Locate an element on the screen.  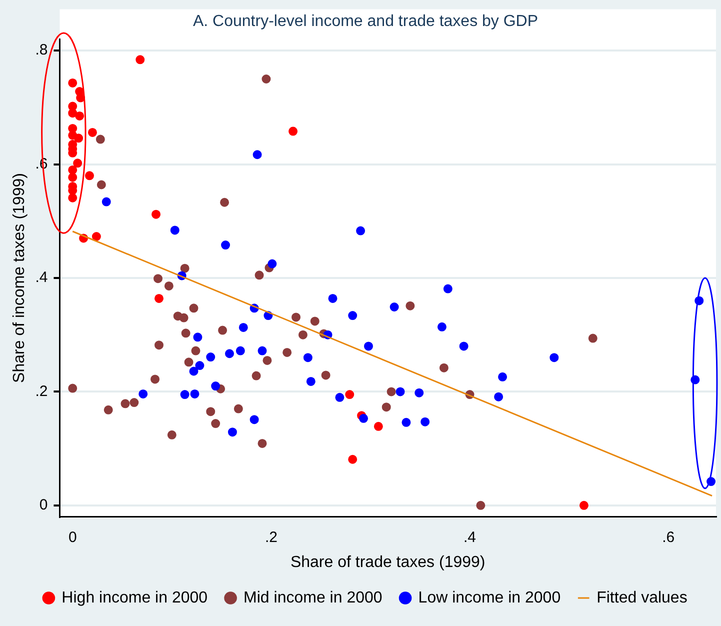
legend-label: Low income in 2000 is located at coordinates (489, 597).